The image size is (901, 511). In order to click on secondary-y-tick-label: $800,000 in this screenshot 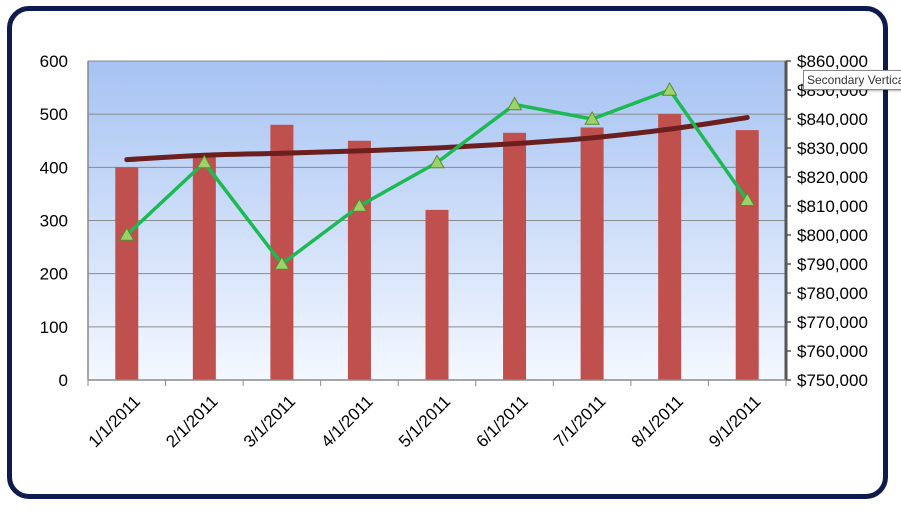, I will do `click(832, 235)`.